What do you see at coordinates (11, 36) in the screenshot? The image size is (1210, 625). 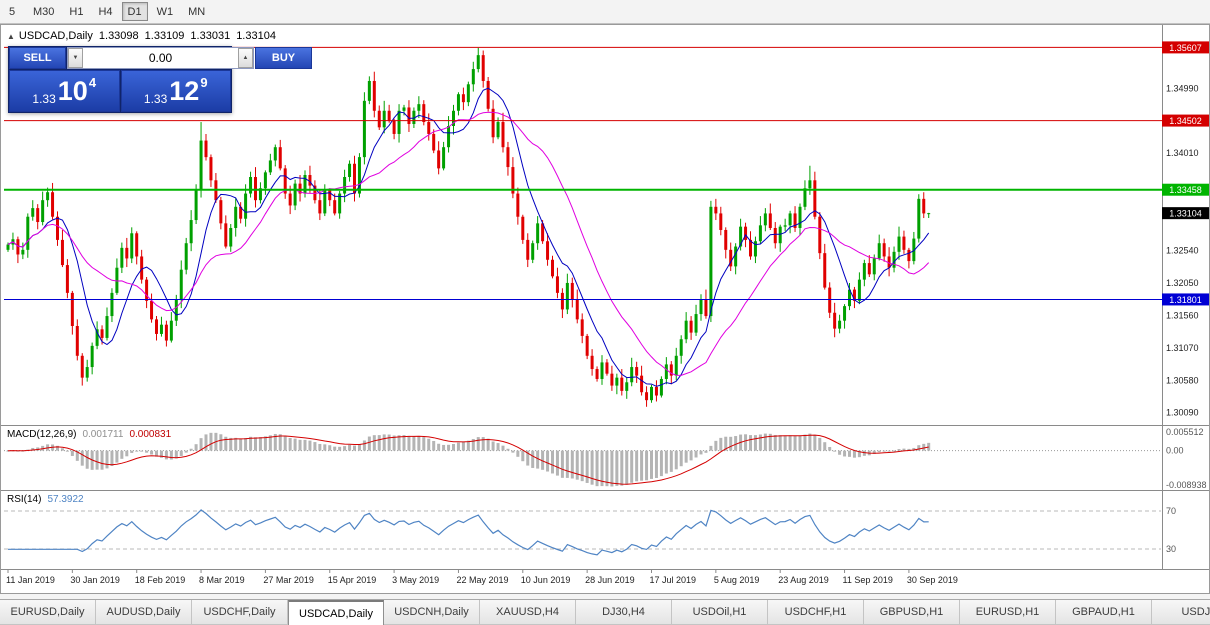 I see `collapse-arrow-icon: ▲` at bounding box center [11, 36].